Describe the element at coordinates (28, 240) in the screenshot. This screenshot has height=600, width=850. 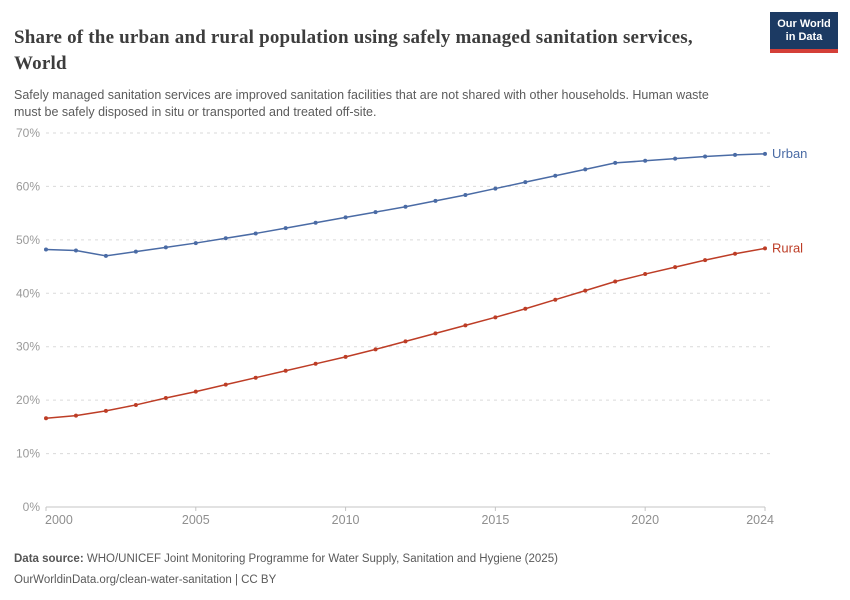
I see `y-tick-label: 50%` at that location.